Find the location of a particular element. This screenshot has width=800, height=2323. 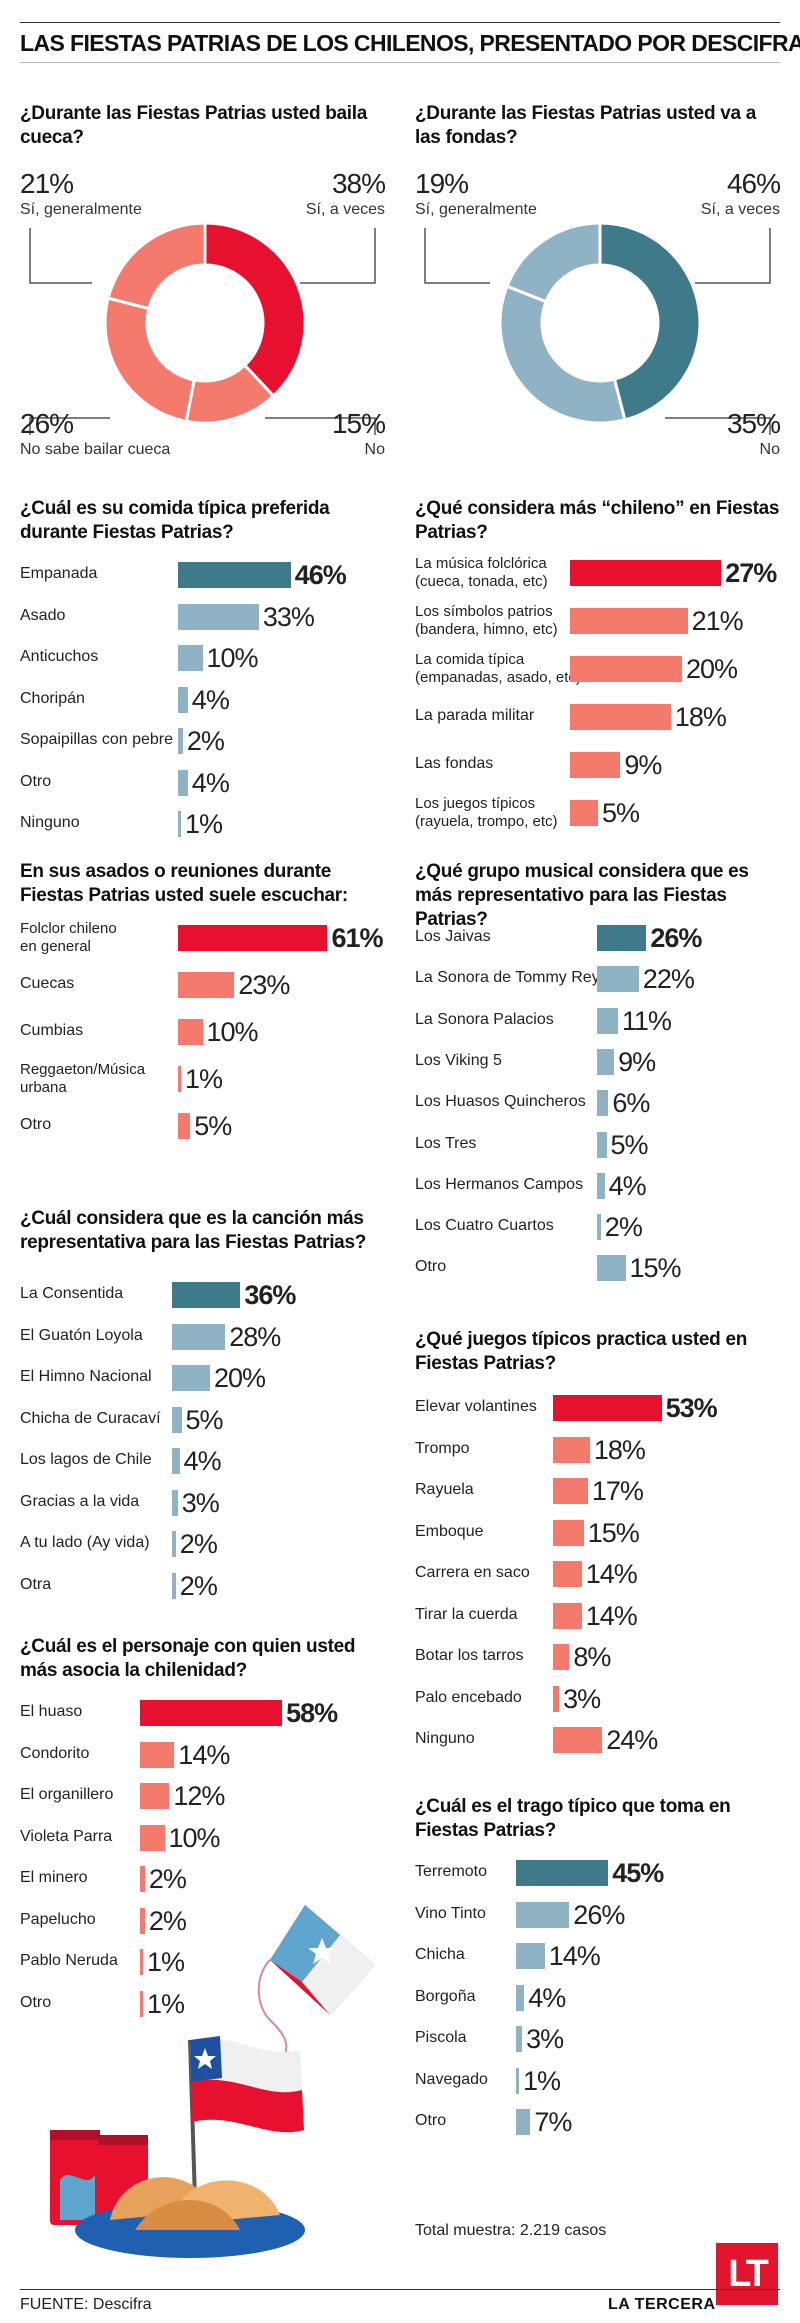

bar-label: Los Jaivas is located at coordinates (453, 937).